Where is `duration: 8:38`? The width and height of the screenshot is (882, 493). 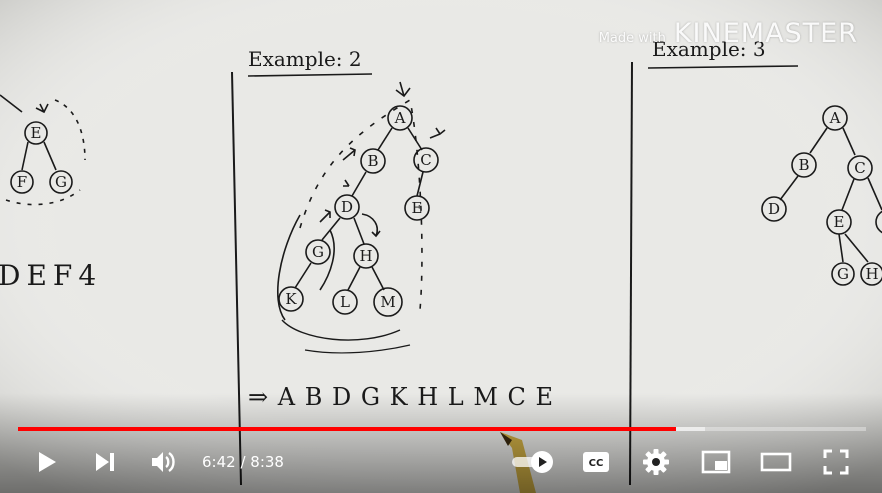 duration: 8:38 is located at coordinates (267, 462).